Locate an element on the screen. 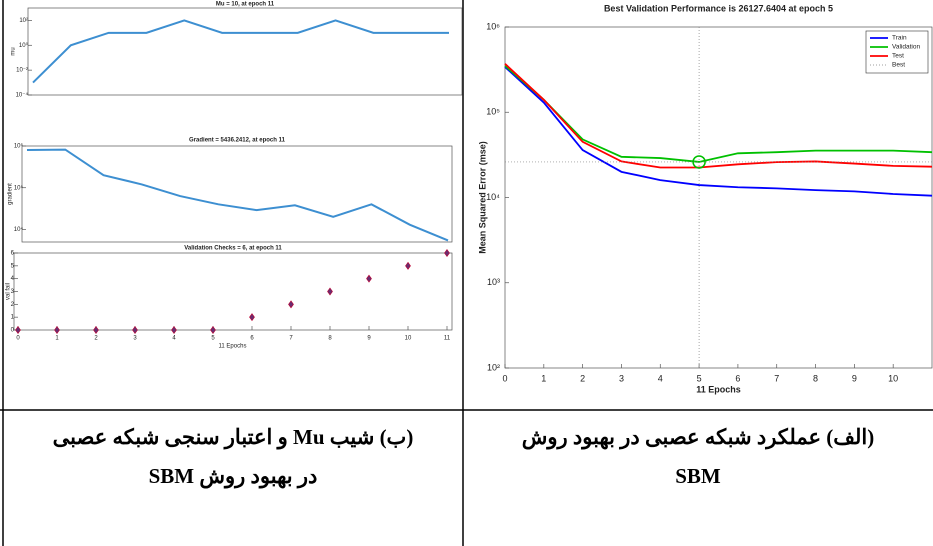 This screenshot has height=546, width=933. caption: (الف) عملکرد شبکه عصبی در بهبود روش SBM is located at coordinates (698, 457).